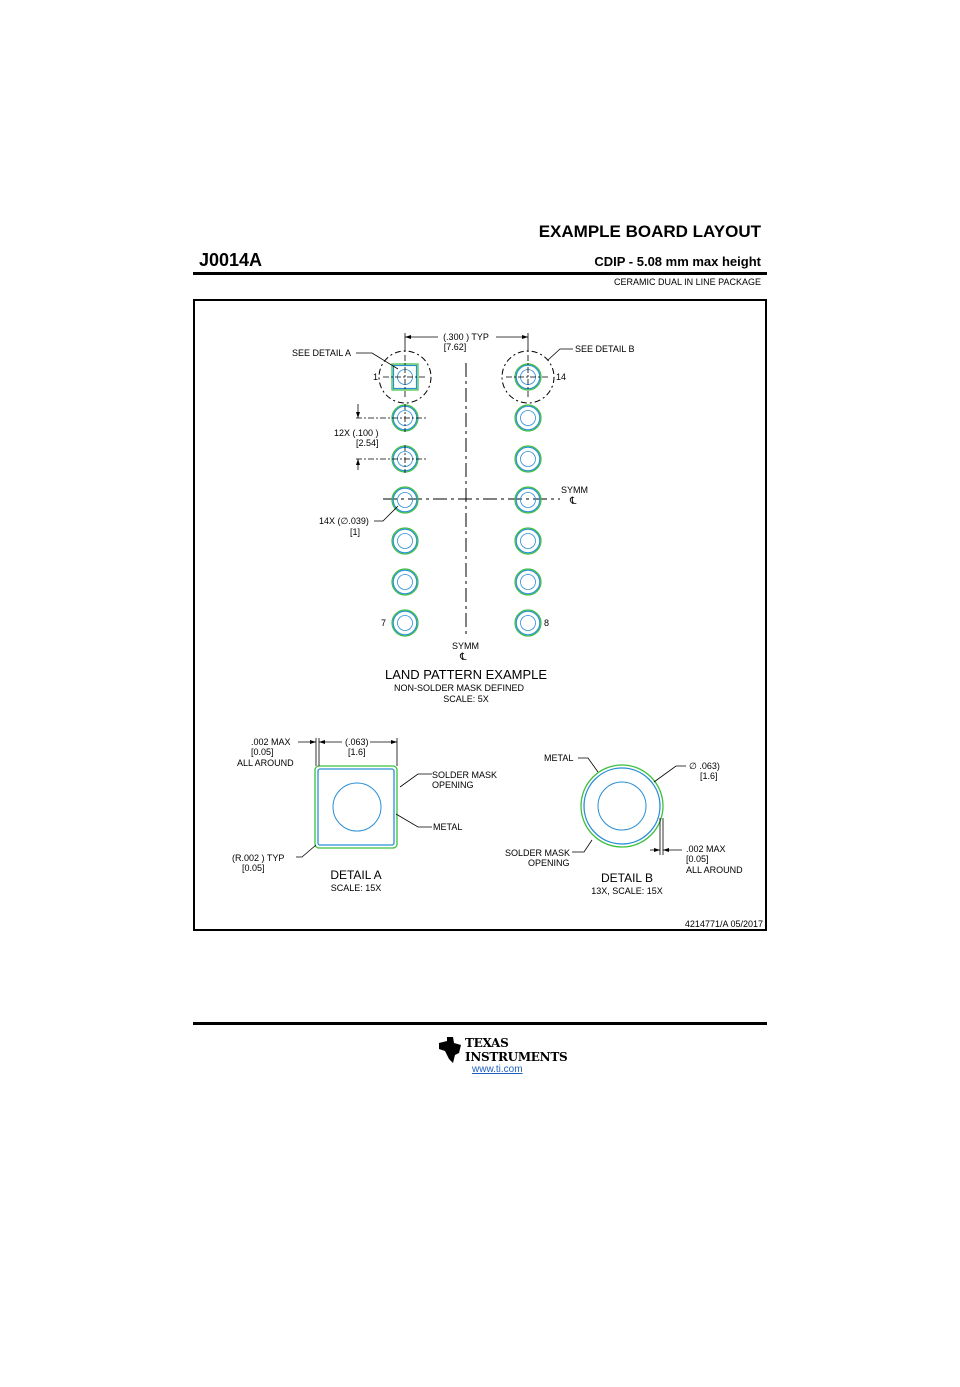 The image size is (960, 1387). What do you see at coordinates (466, 699) in the screenshot?
I see `land-pattern-scale: SCALE: 5X` at bounding box center [466, 699].